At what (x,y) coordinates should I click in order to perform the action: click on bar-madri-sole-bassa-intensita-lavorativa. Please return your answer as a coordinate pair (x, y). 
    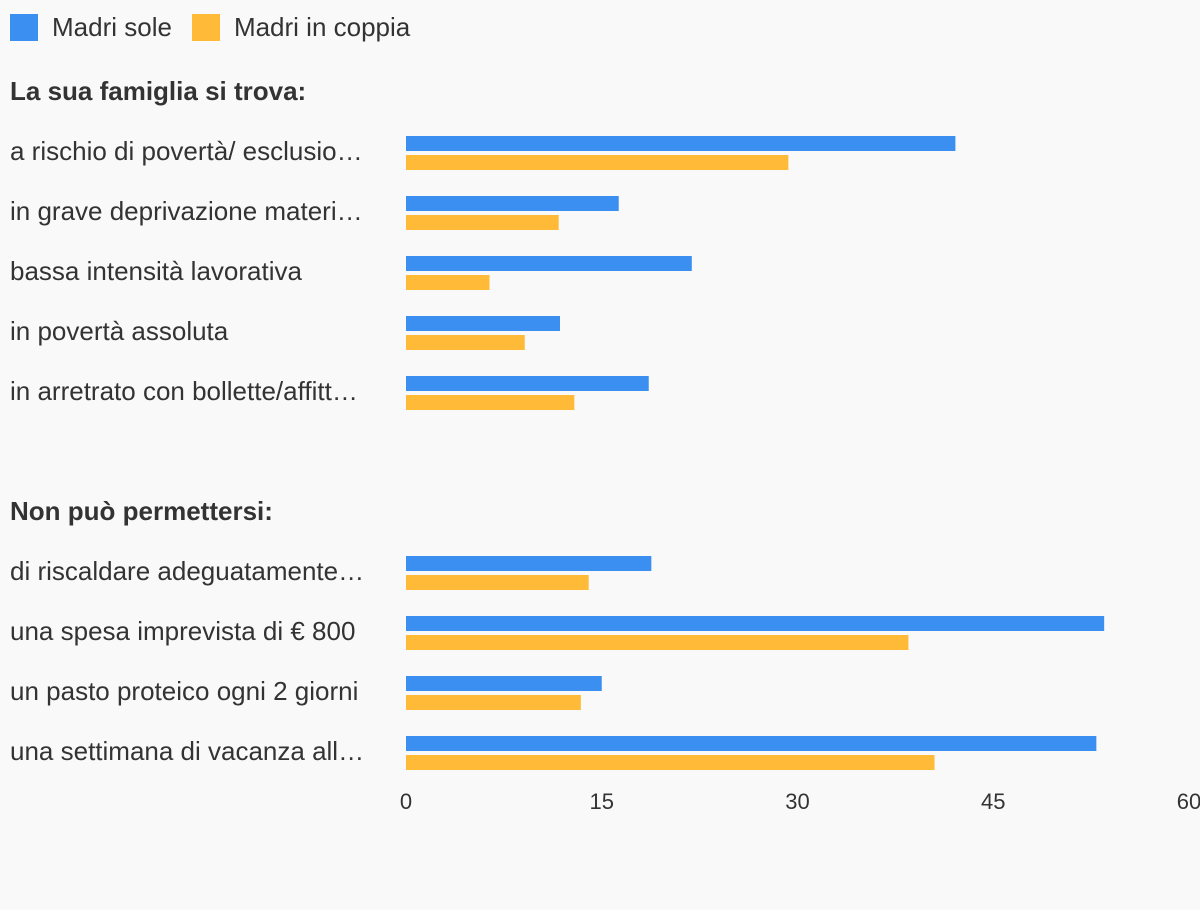
    Looking at the image, I should click on (549, 263).